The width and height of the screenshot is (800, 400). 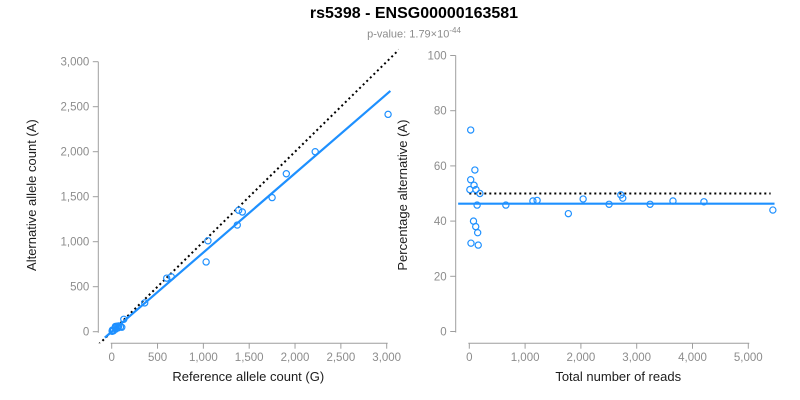 I want to click on y-axis-title: Alternative allele count (A), so click(x=31, y=195).